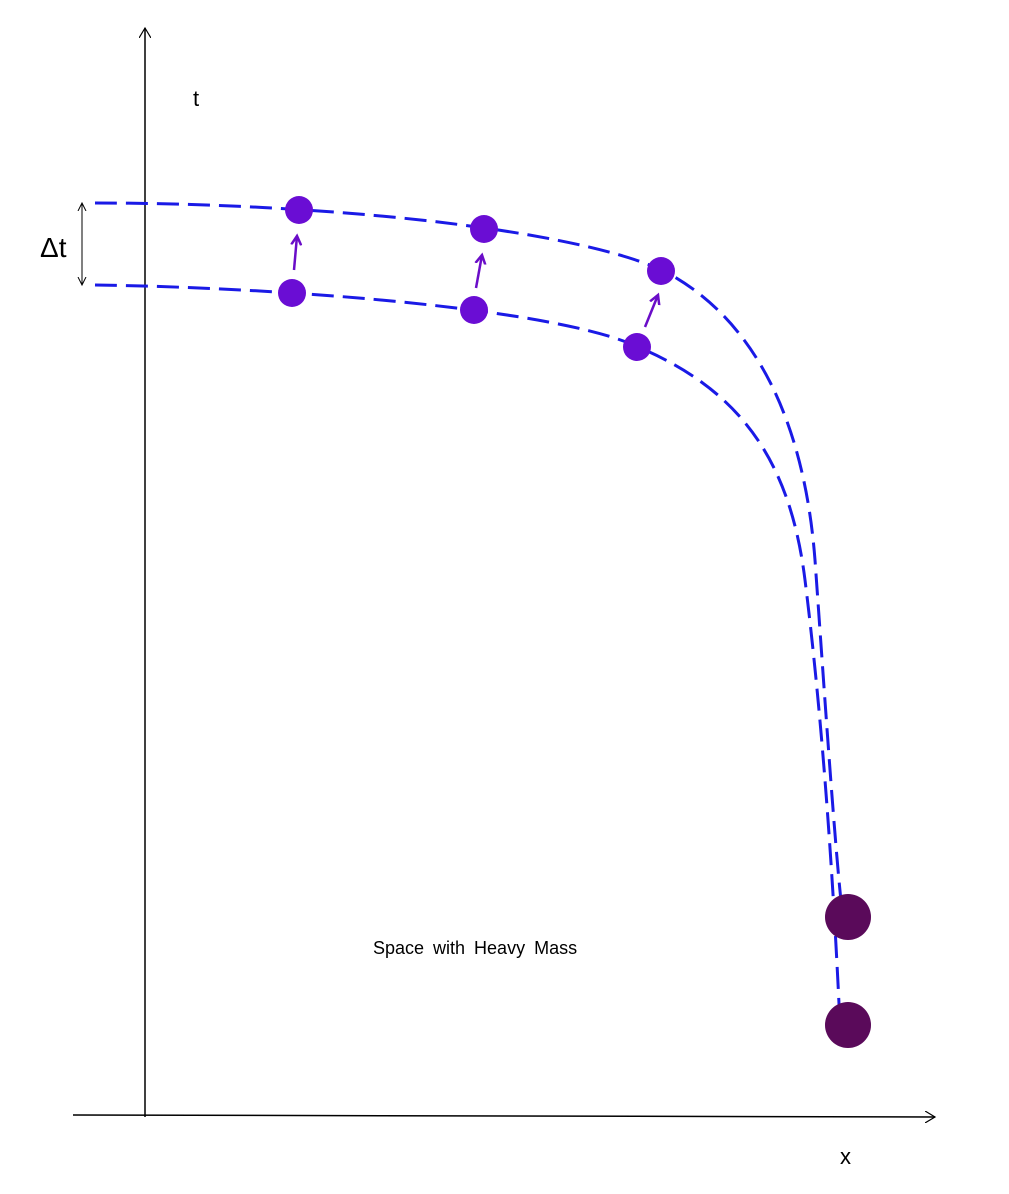 This screenshot has width=1009, height=1194. I want to click on t-axis-label: t, so click(196, 98).